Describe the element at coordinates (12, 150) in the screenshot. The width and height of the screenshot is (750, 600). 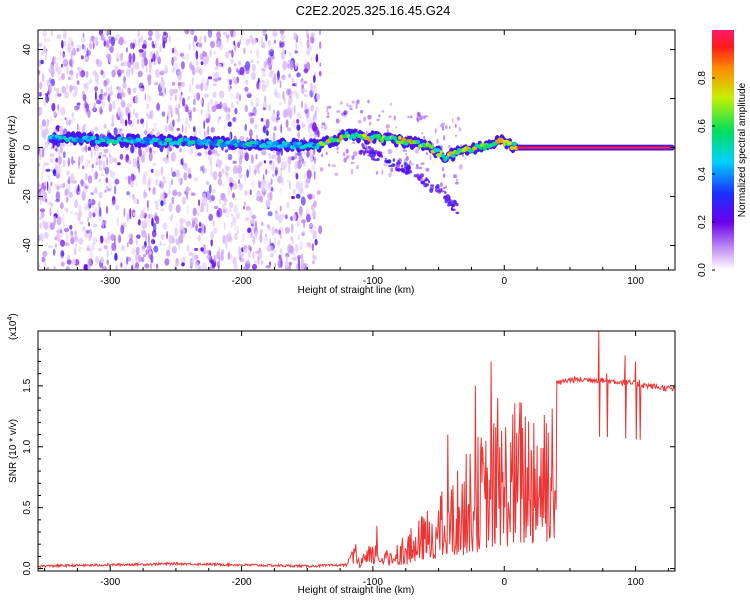
I see `spectrogram-y-label: Frequency (Hz)` at that location.